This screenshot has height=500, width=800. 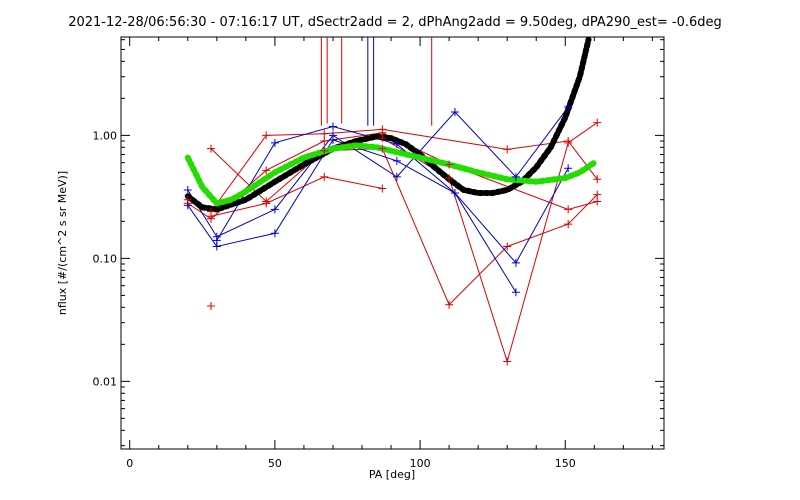 I want to click on x-tick-label: 50, so click(x=275, y=463).